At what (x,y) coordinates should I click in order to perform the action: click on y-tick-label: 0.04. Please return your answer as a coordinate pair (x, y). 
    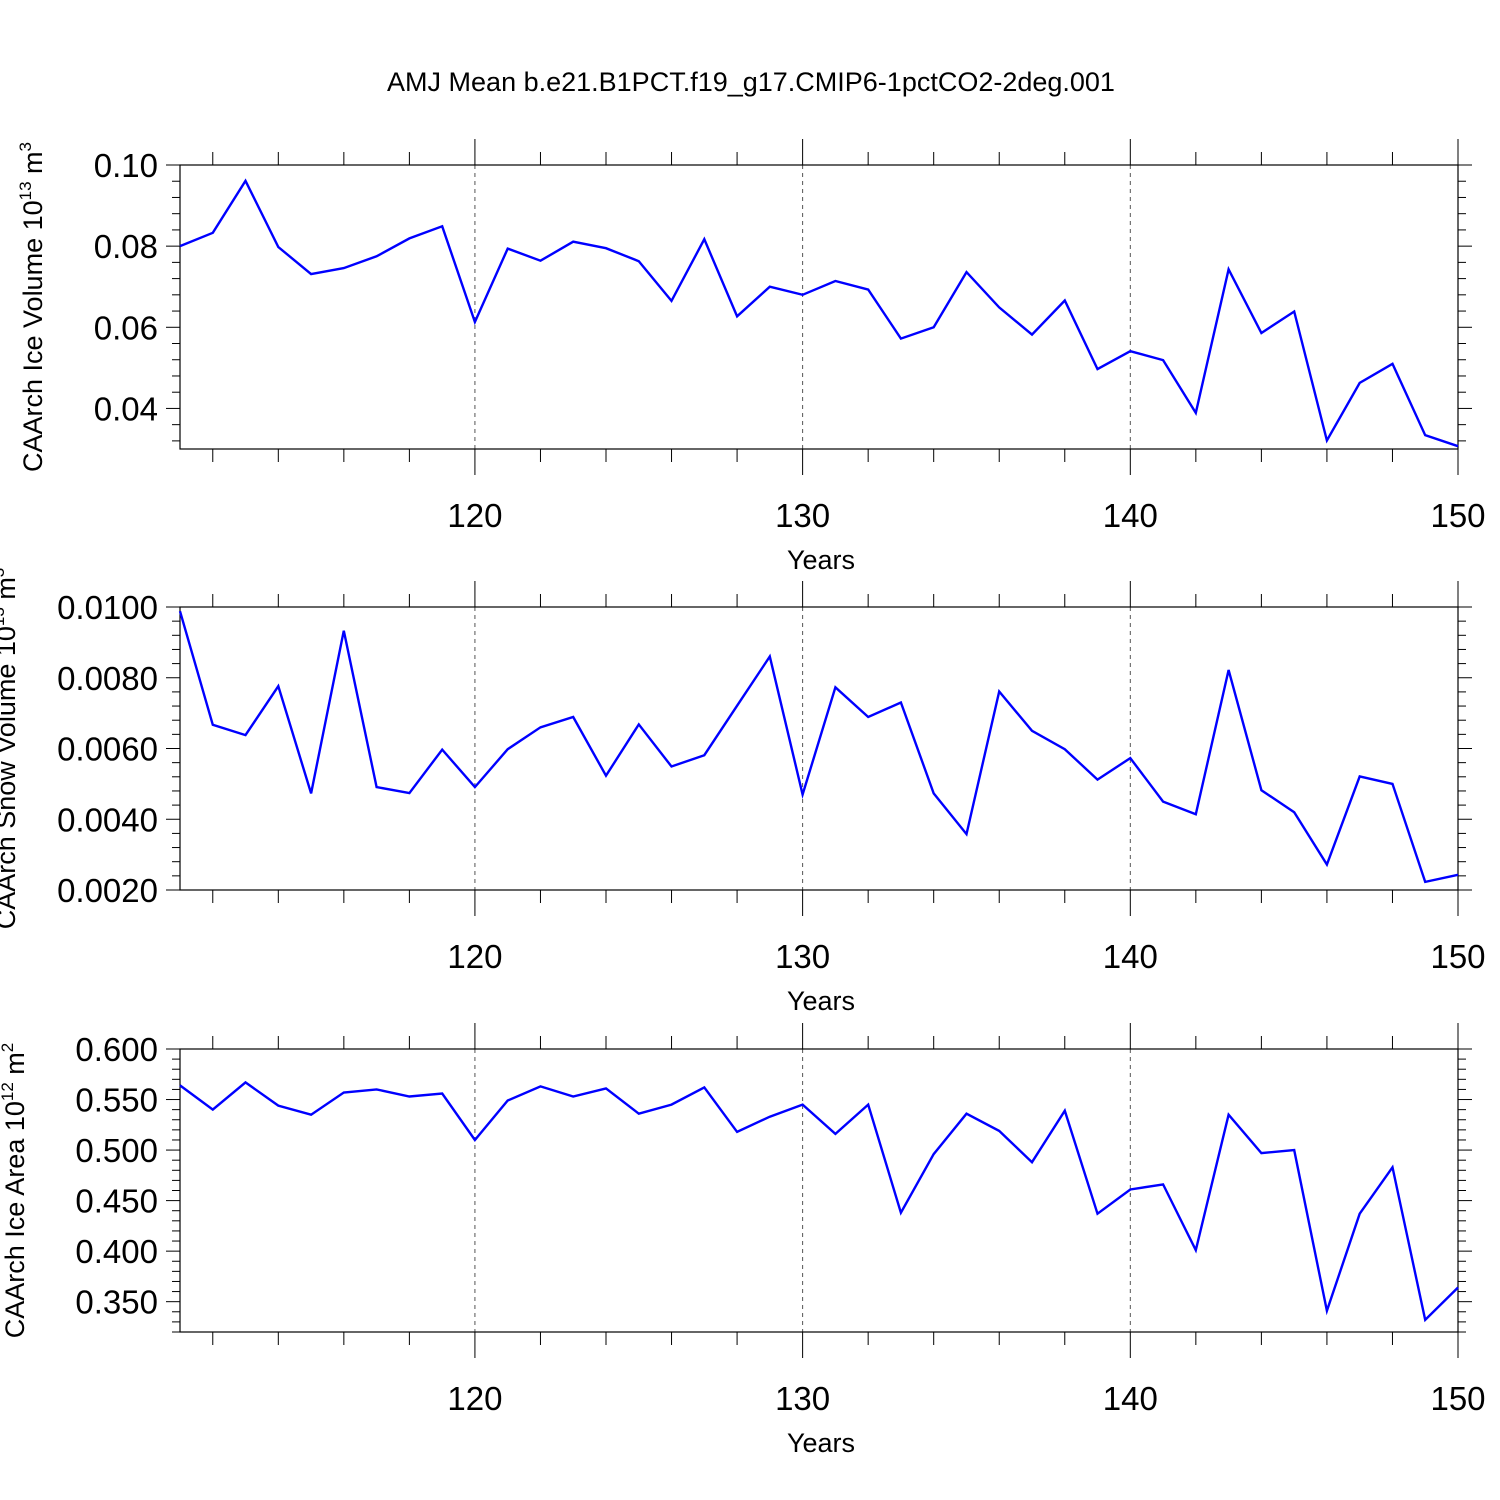
    Looking at the image, I should click on (126, 408).